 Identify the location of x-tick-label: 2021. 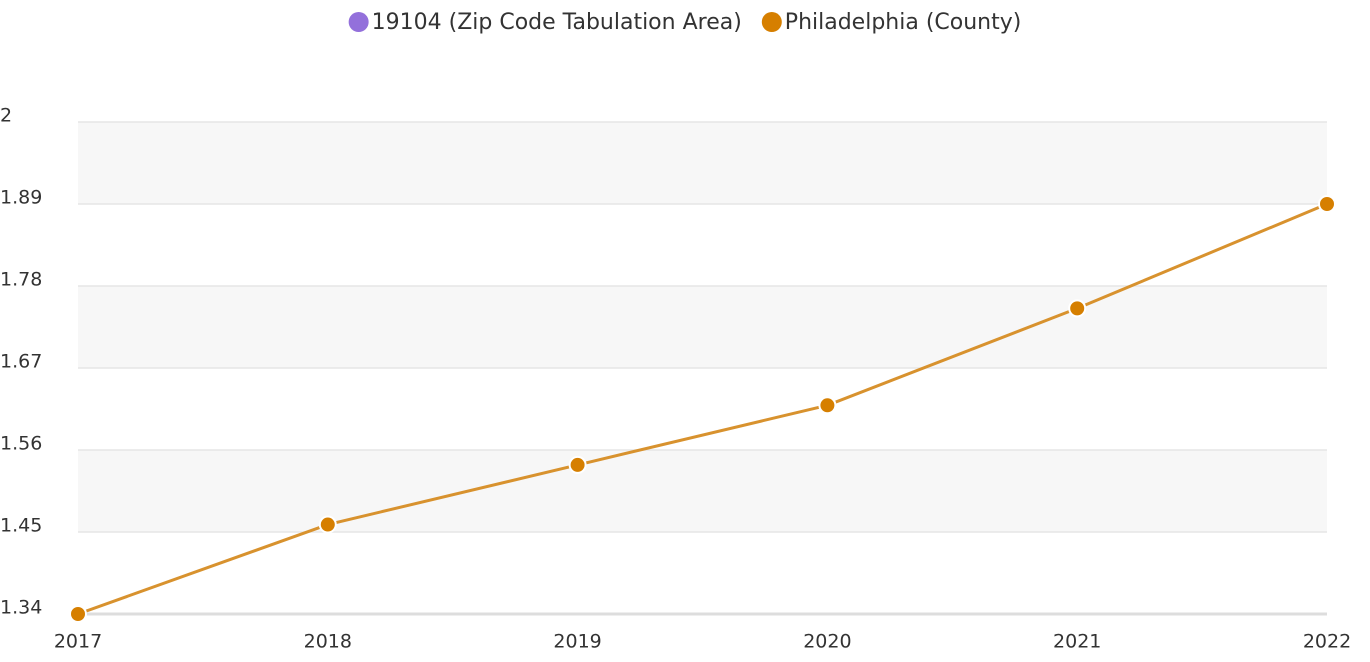
(1077, 642).